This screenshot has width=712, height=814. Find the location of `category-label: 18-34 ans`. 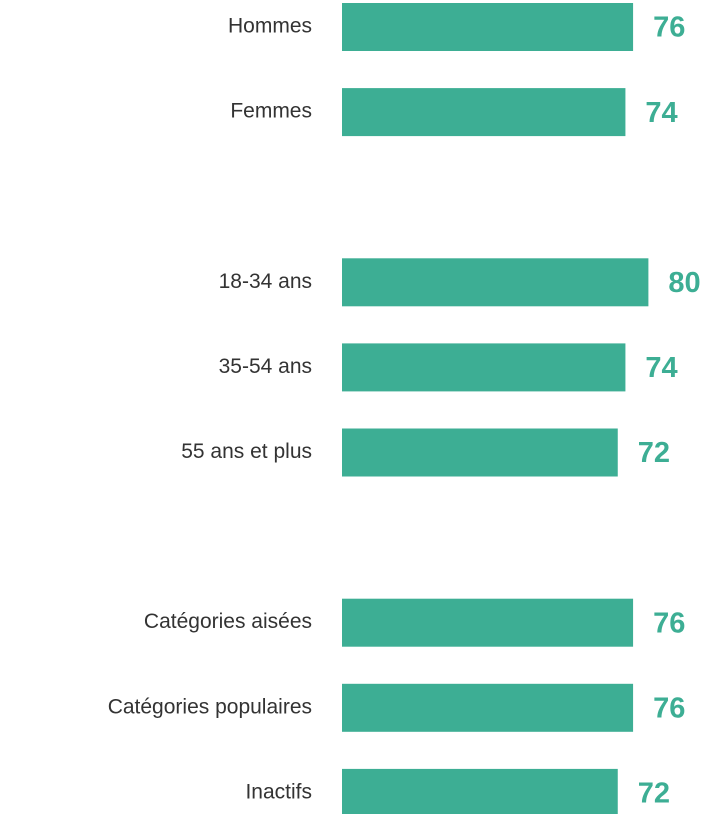

category-label: 18-34 ans is located at coordinates (265, 281).